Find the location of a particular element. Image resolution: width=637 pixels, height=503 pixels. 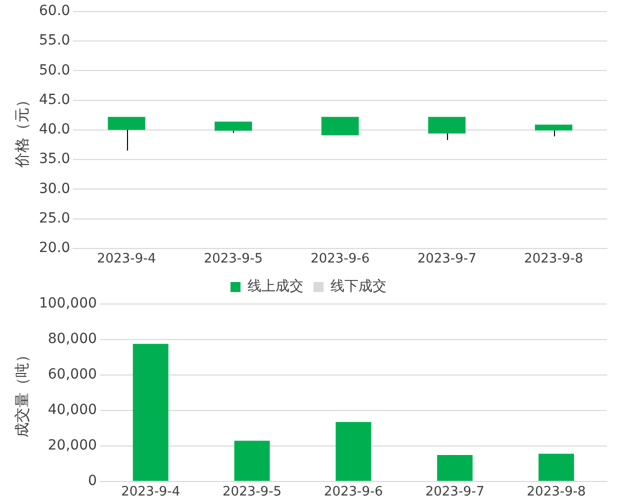

y-tick-label: 40.0 is located at coordinates (54, 130).